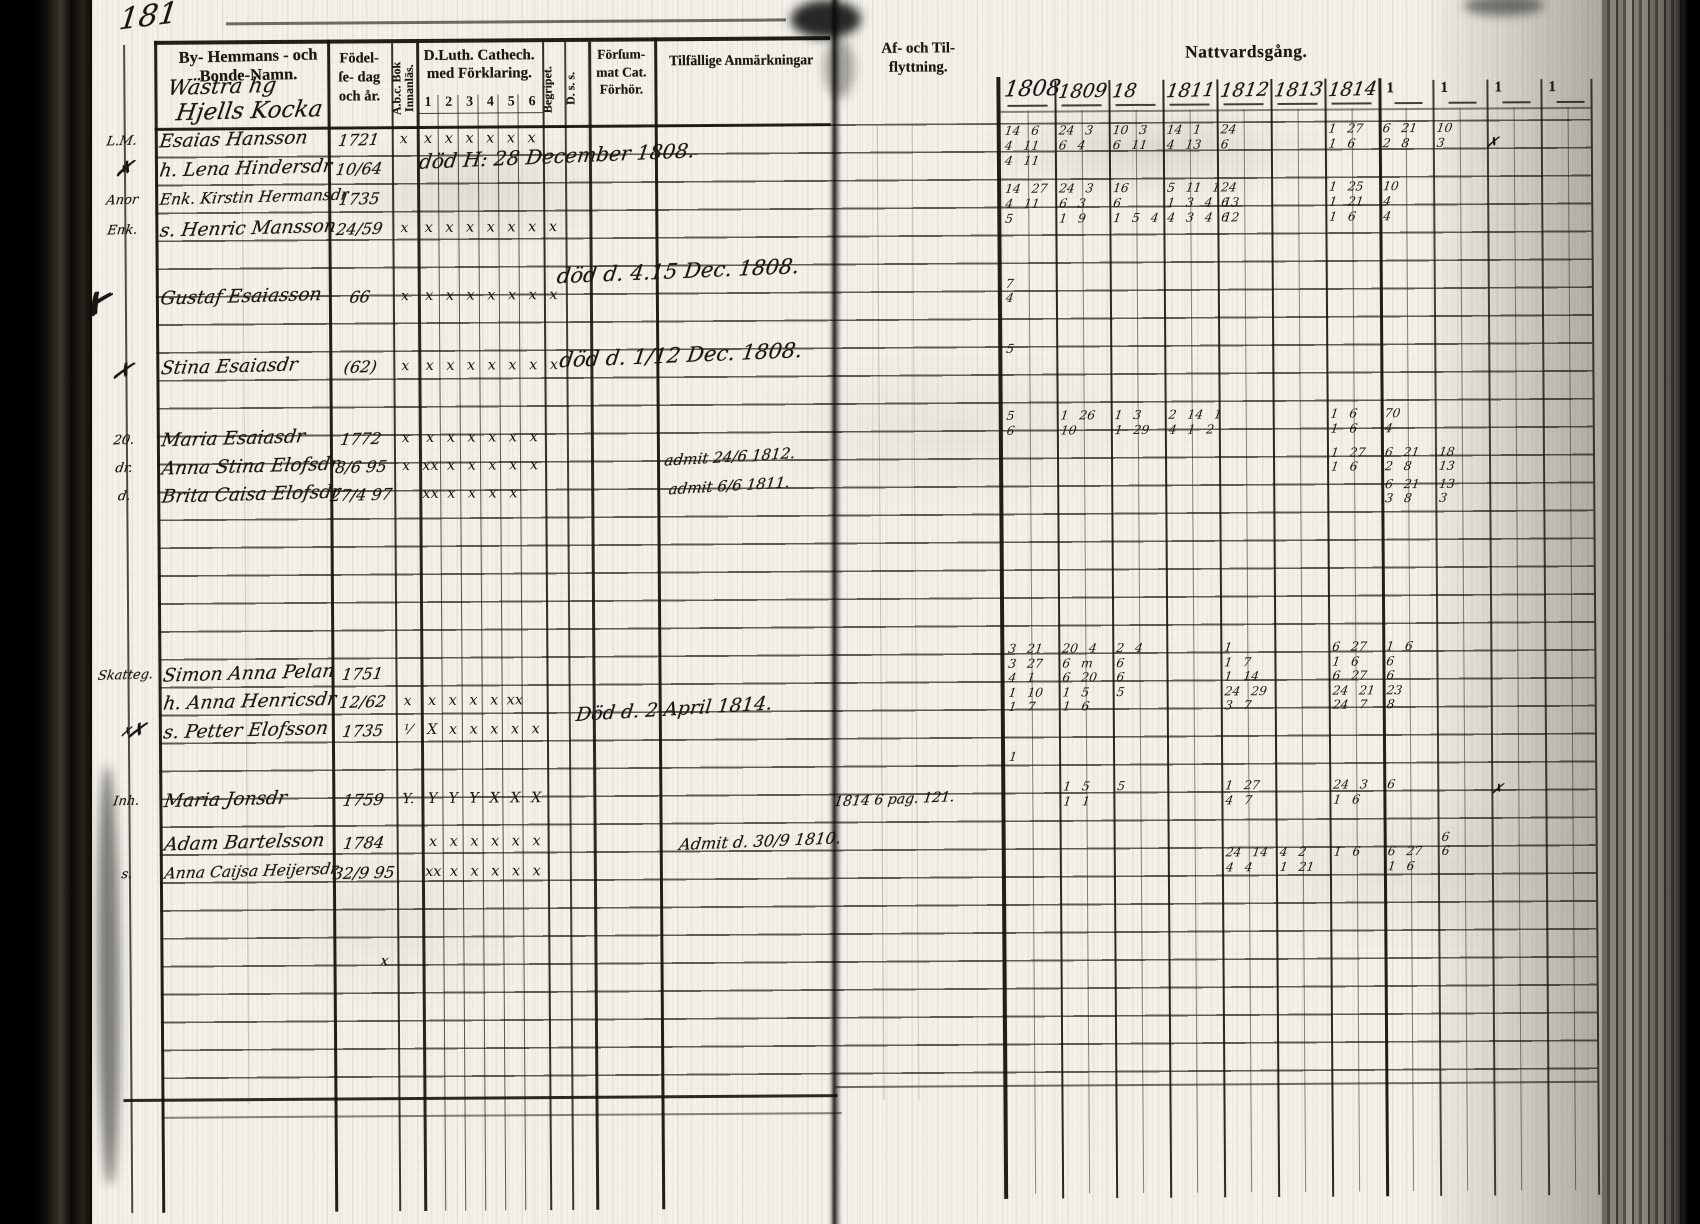 This screenshot has width=1700, height=1224. I want to click on entry-cathech-mark: xx, so click(515, 700).